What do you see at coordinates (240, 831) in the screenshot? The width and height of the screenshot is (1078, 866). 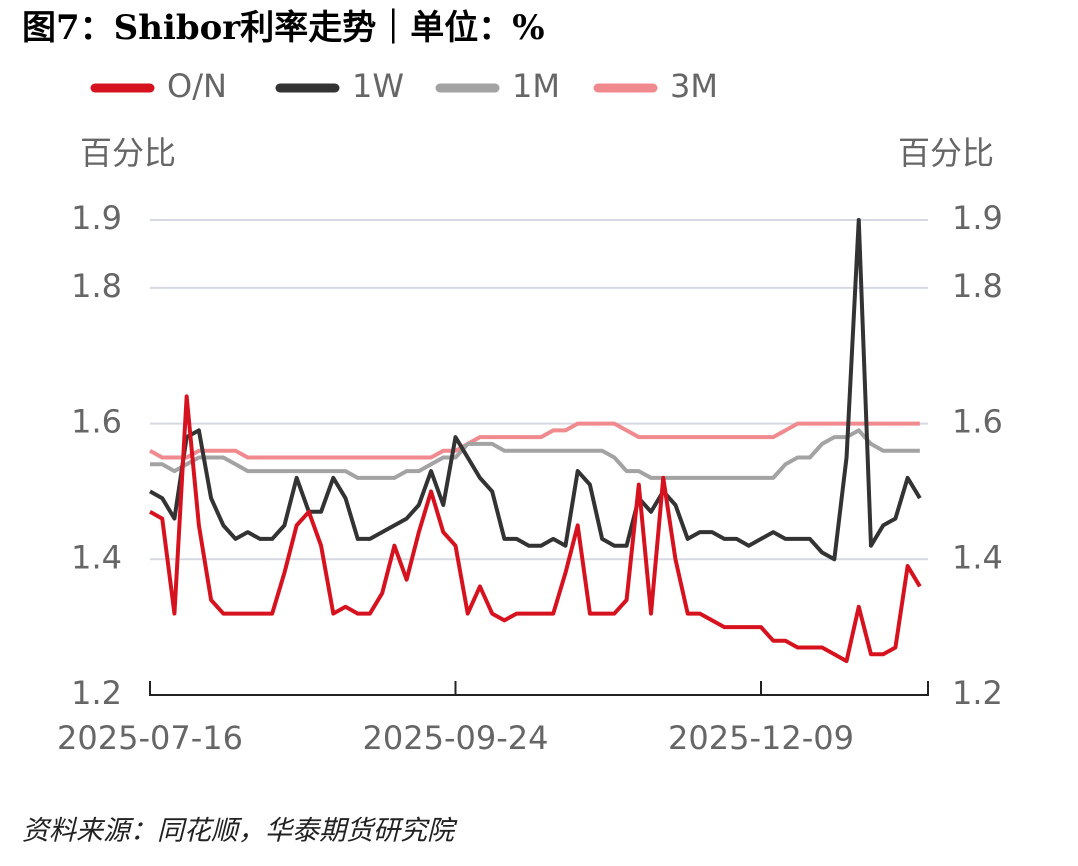 I see `source-note: 资料来源：同花顺，华泰期货研究院` at bounding box center [240, 831].